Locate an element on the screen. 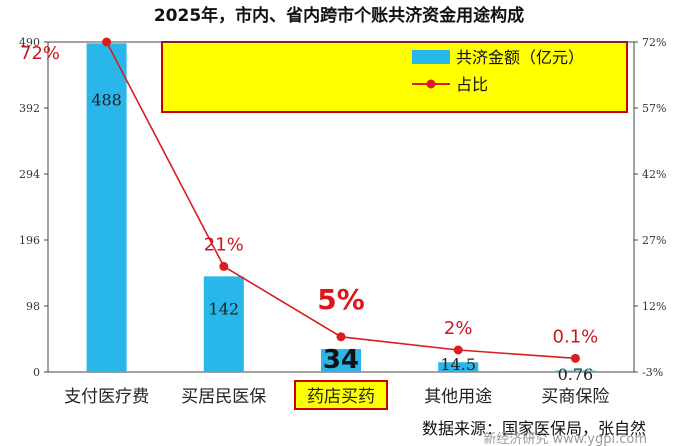 Image resolution: width=679 pixels, height=446 pixels. bar-value-label: 488 is located at coordinates (106, 99).